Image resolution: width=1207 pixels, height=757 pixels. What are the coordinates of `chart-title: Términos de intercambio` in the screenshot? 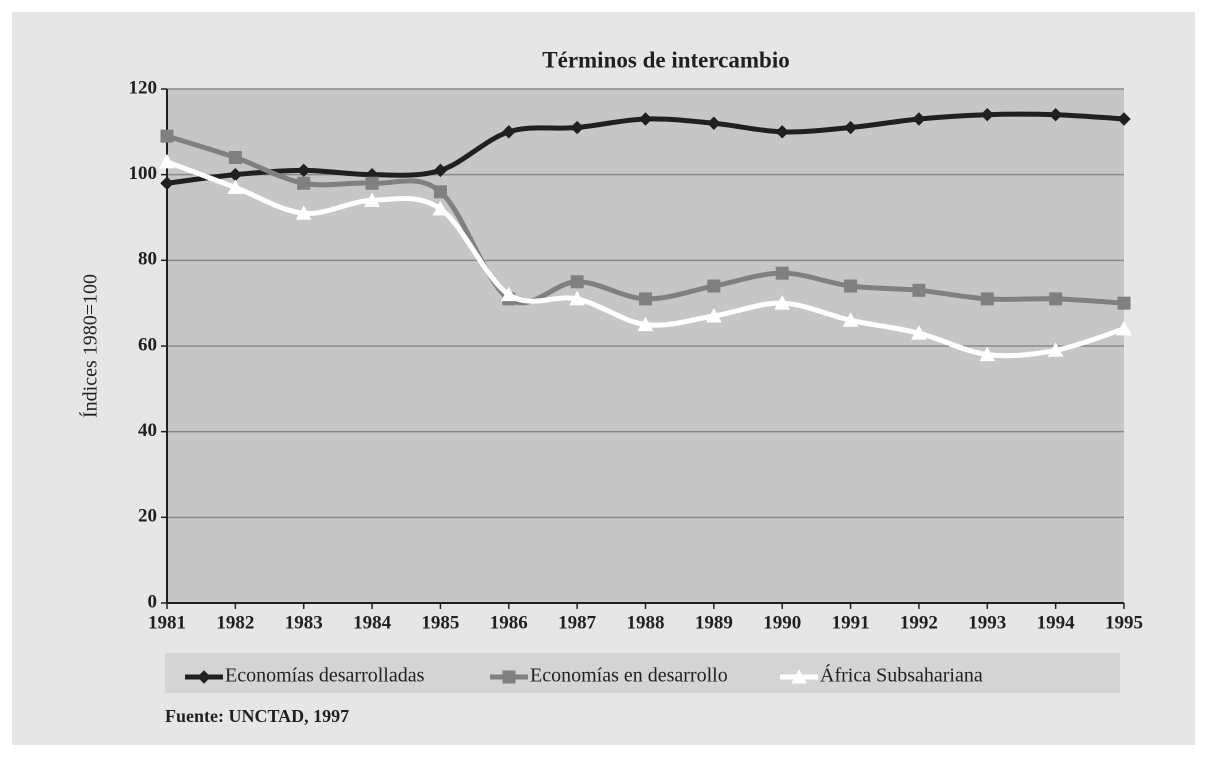 It's located at (665, 59).